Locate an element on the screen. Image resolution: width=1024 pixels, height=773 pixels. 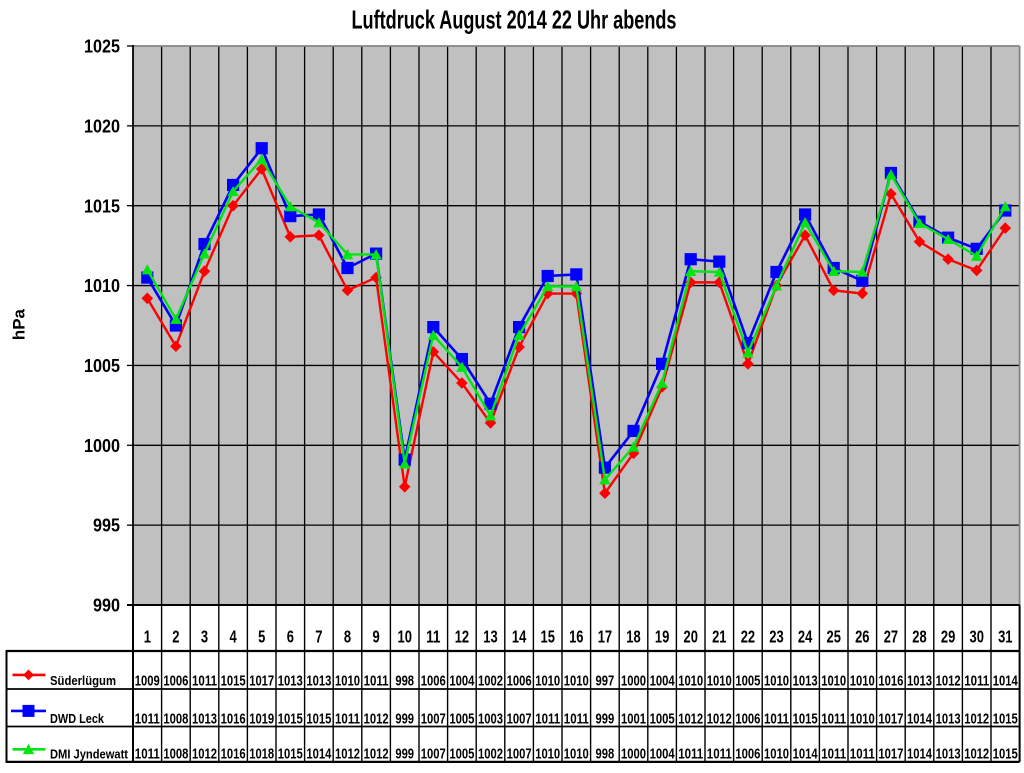
svg-text: 1003 is located at coordinates (490, 719).